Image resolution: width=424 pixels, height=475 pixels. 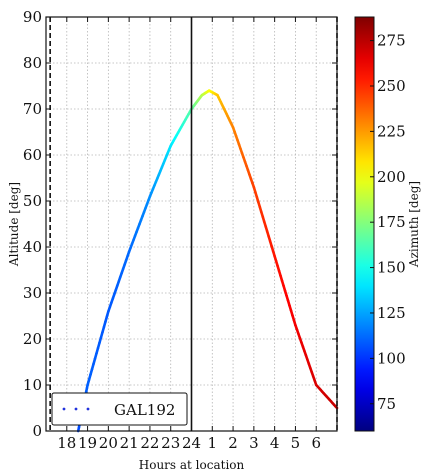 I want to click on y-tick-label: 70, so click(x=32, y=109).